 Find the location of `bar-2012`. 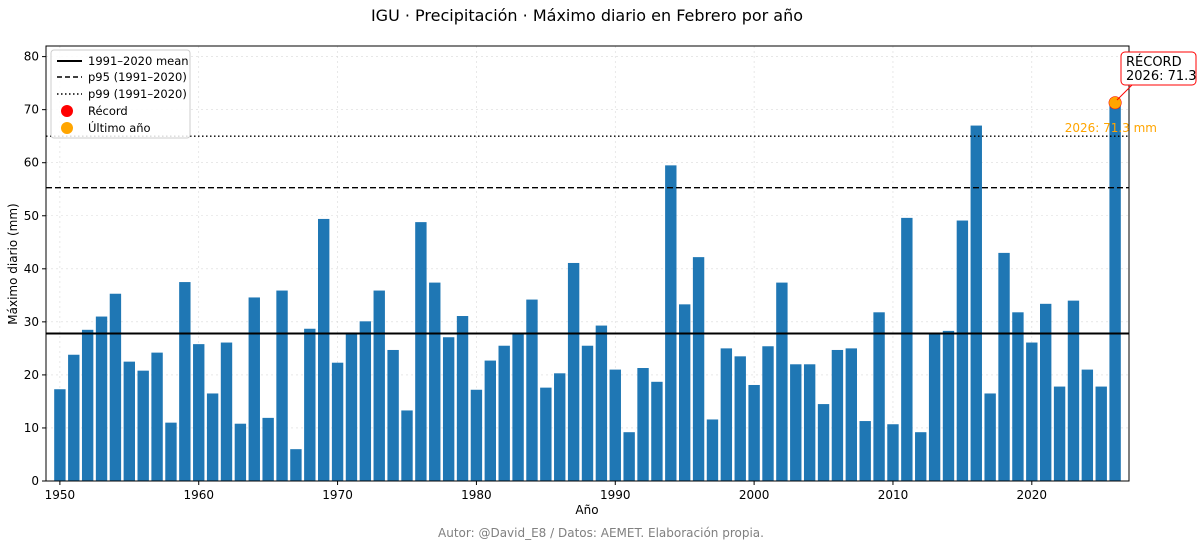

bar-2012 is located at coordinates (921, 456).